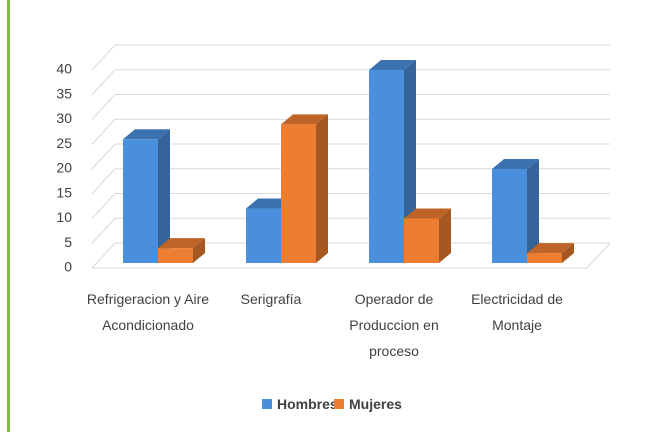 The width and height of the screenshot is (654, 432). I want to click on y-tick-label: 30, so click(64, 118).